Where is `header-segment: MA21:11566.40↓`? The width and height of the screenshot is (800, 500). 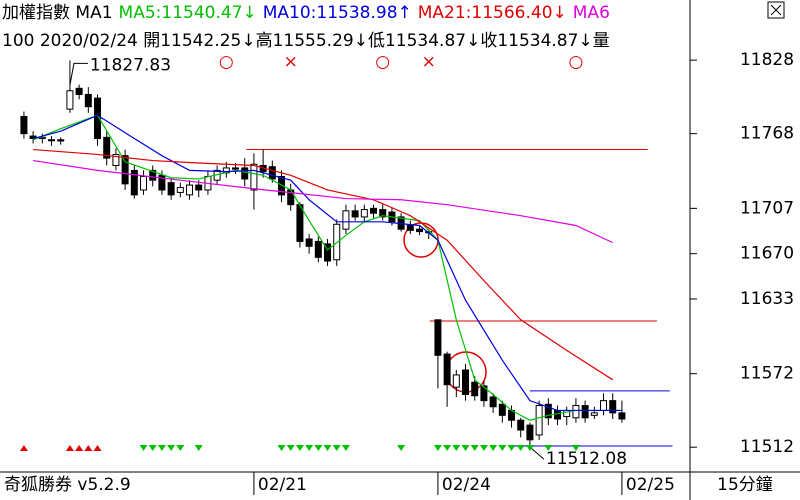
header-segment: MA21:11566.40↓ is located at coordinates (492, 13).